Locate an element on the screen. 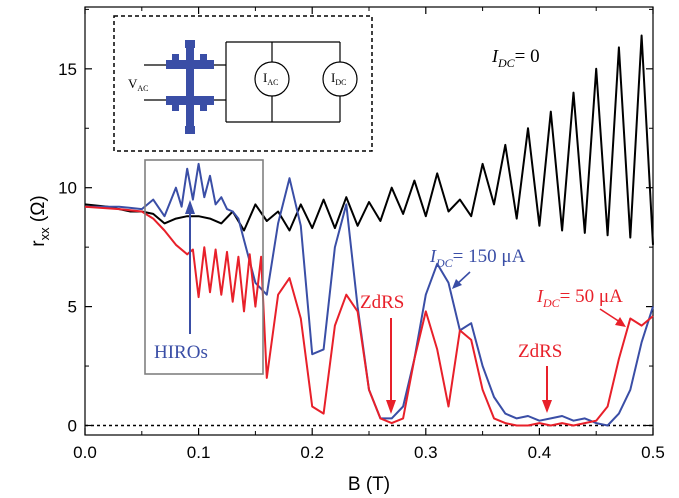 Image resolution: width=679 pixels, height=498 pixels. x-tick-label: 0.1 is located at coordinates (199, 452).